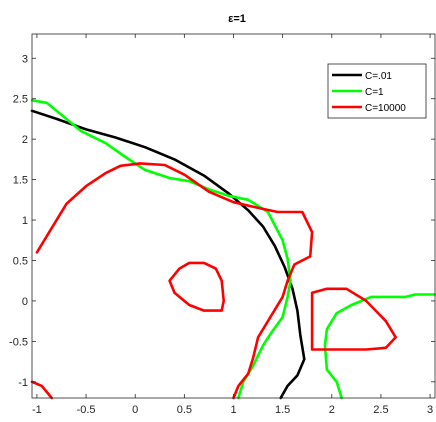  I want to click on y-tick-label: 2, so click(25, 140).